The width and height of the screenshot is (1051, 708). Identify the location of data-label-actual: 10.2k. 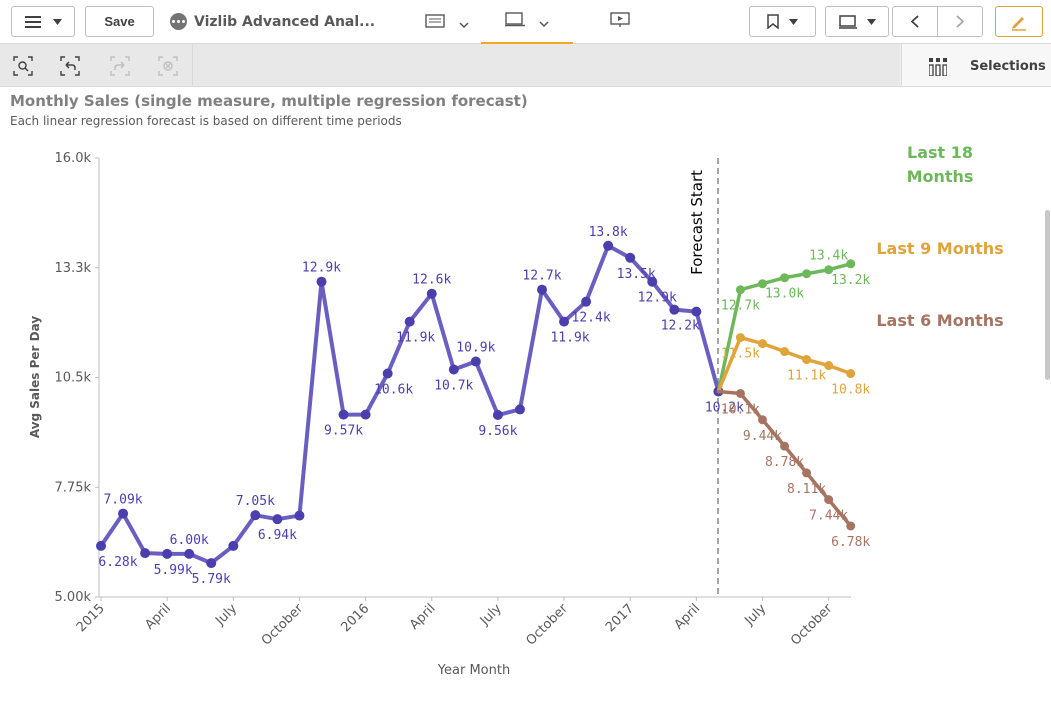
(724, 407).